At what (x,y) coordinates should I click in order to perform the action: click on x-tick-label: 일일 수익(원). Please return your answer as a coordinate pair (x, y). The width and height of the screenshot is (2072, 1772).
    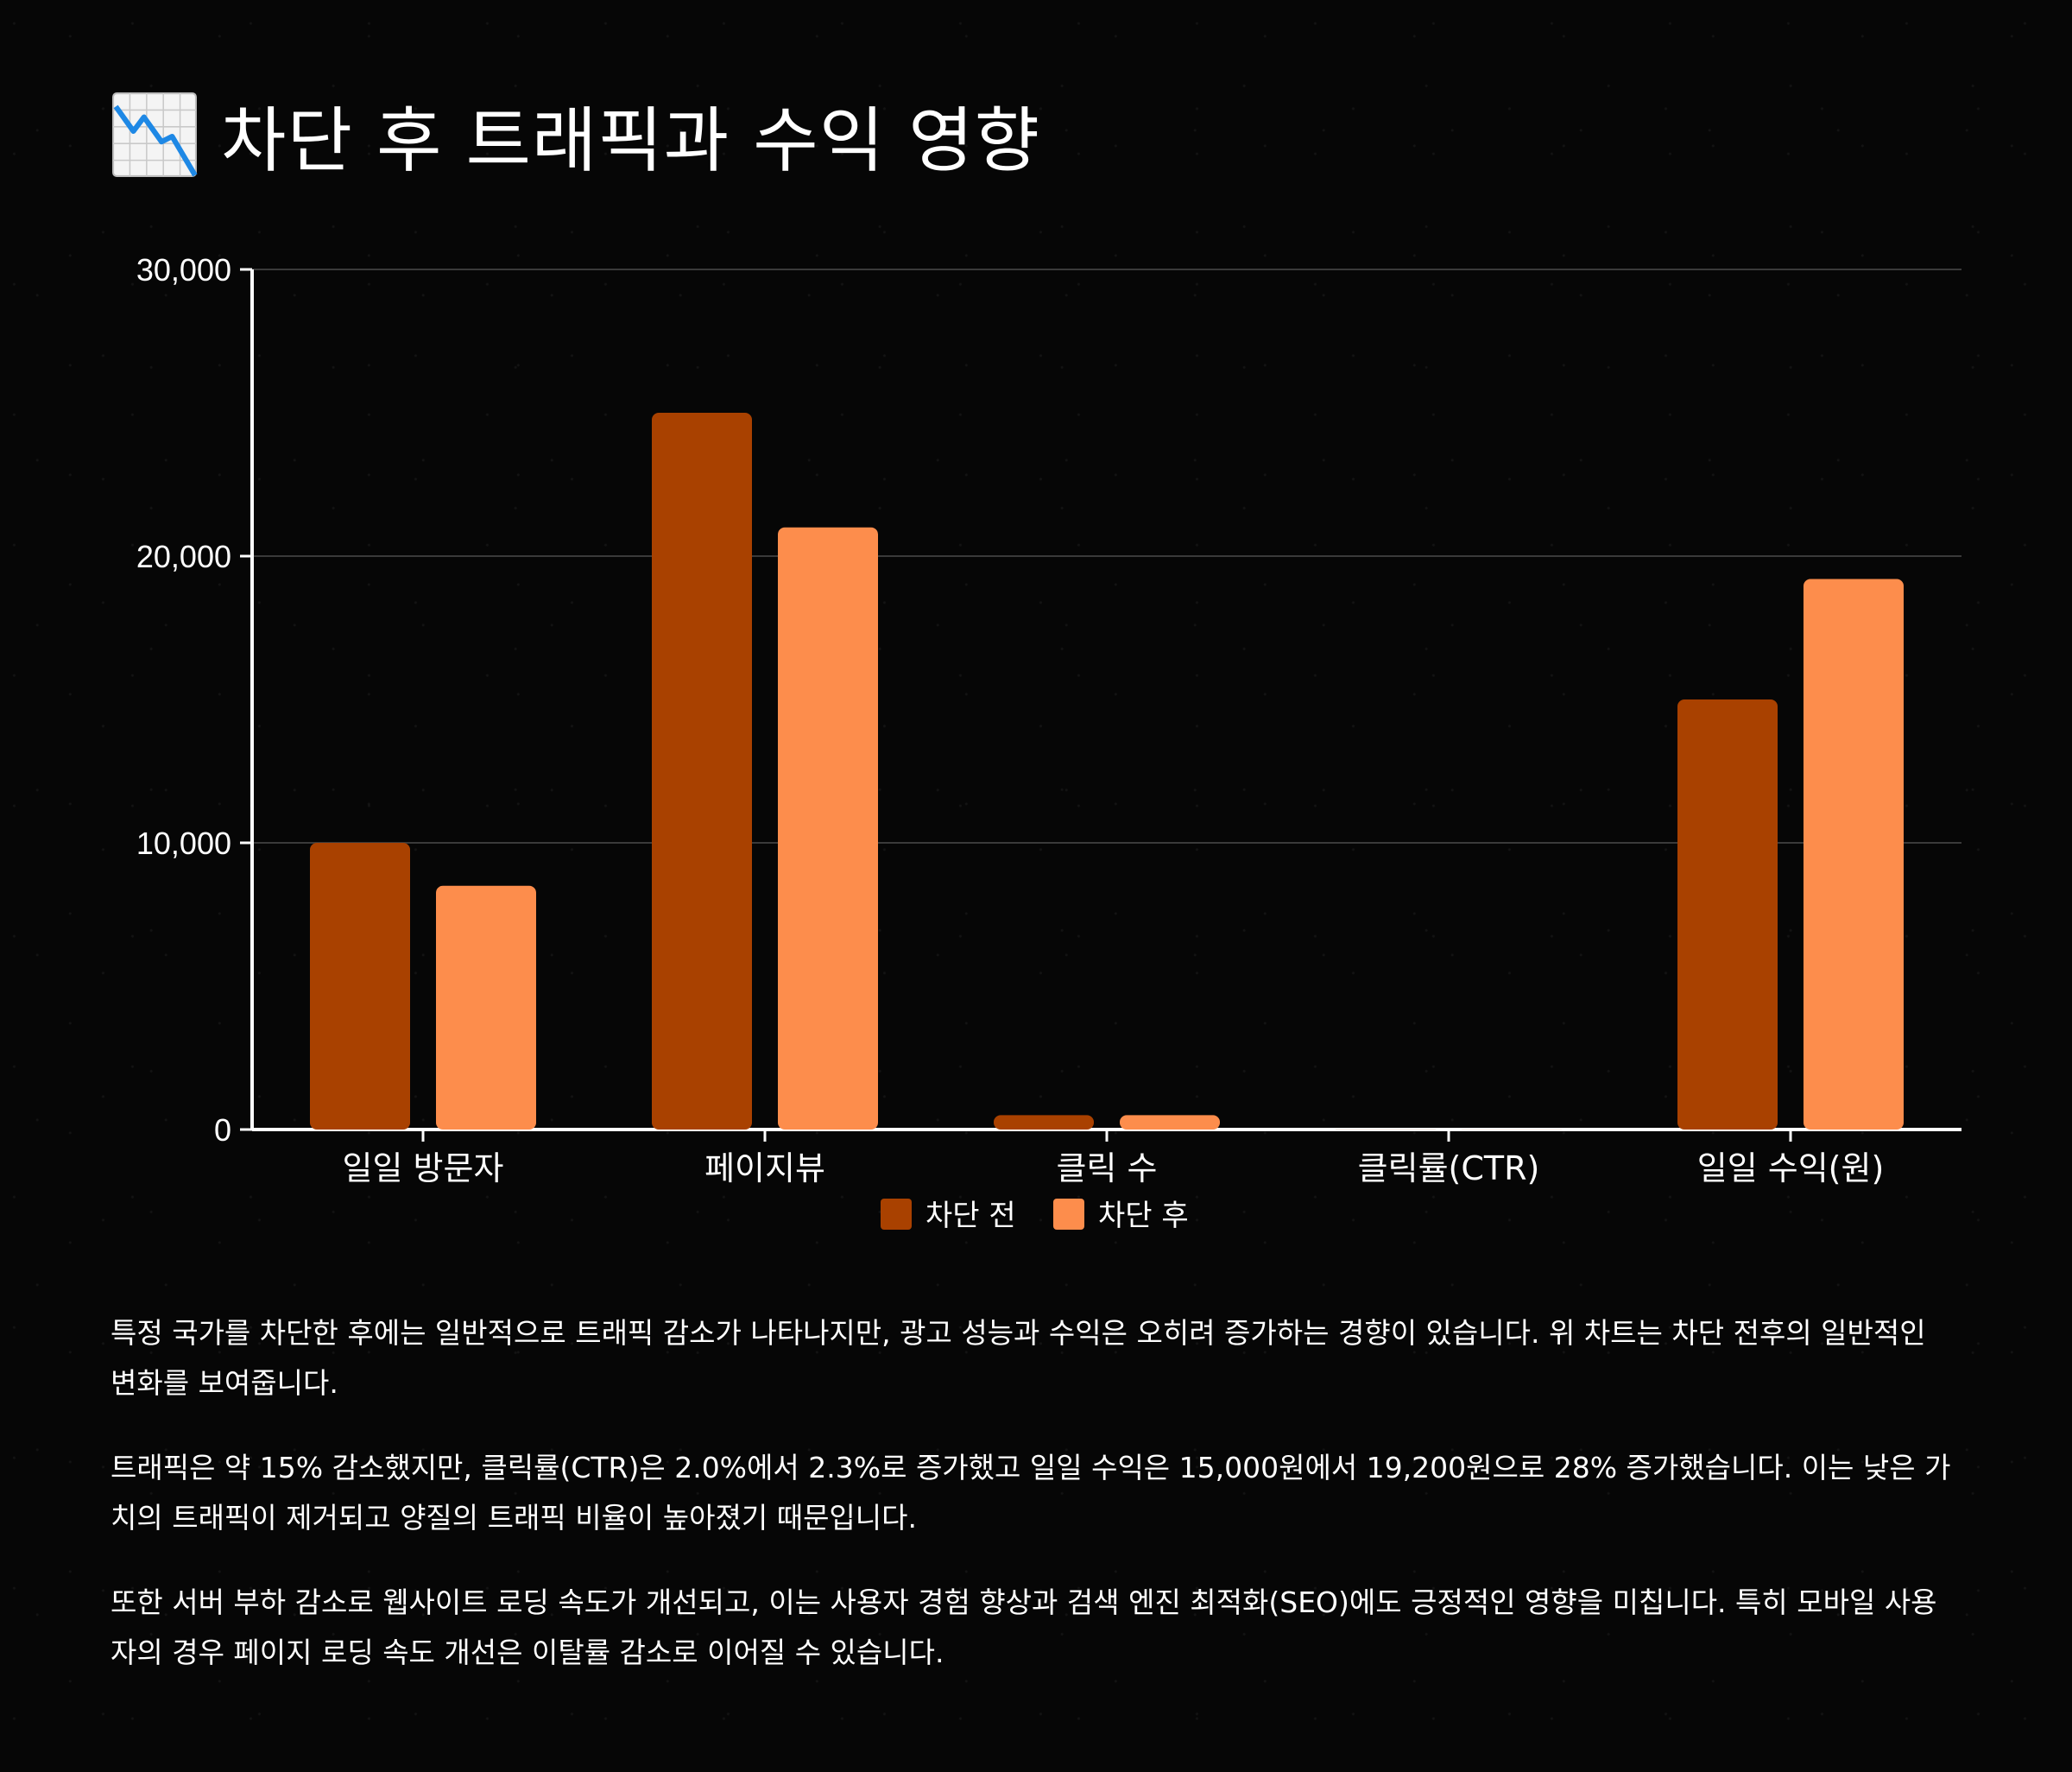
    Looking at the image, I should click on (1791, 1168).